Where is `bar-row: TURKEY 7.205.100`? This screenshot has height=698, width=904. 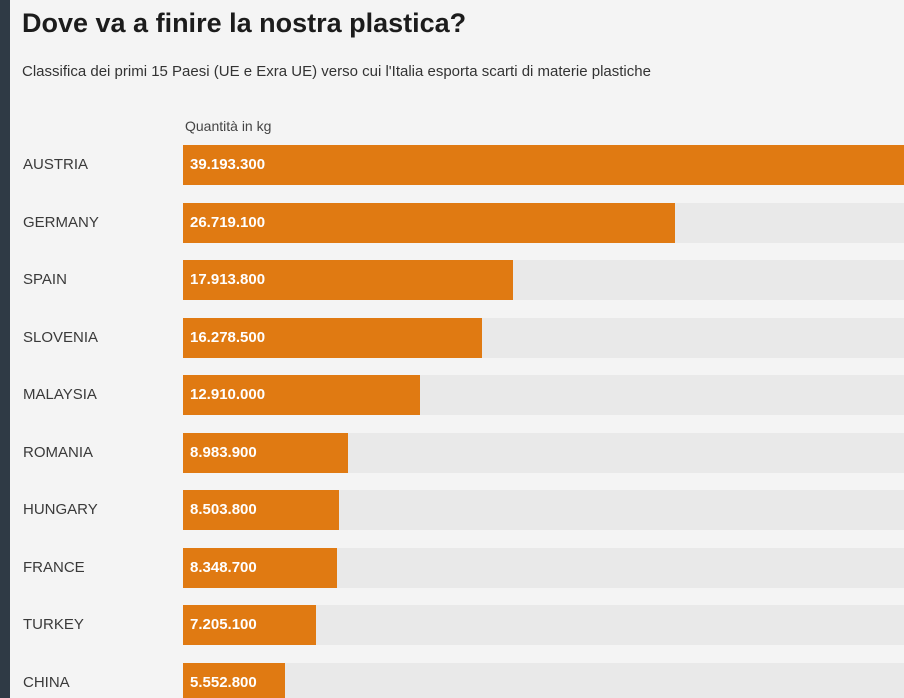
bar-row: TURKEY 7.205.100 is located at coordinates (457, 625).